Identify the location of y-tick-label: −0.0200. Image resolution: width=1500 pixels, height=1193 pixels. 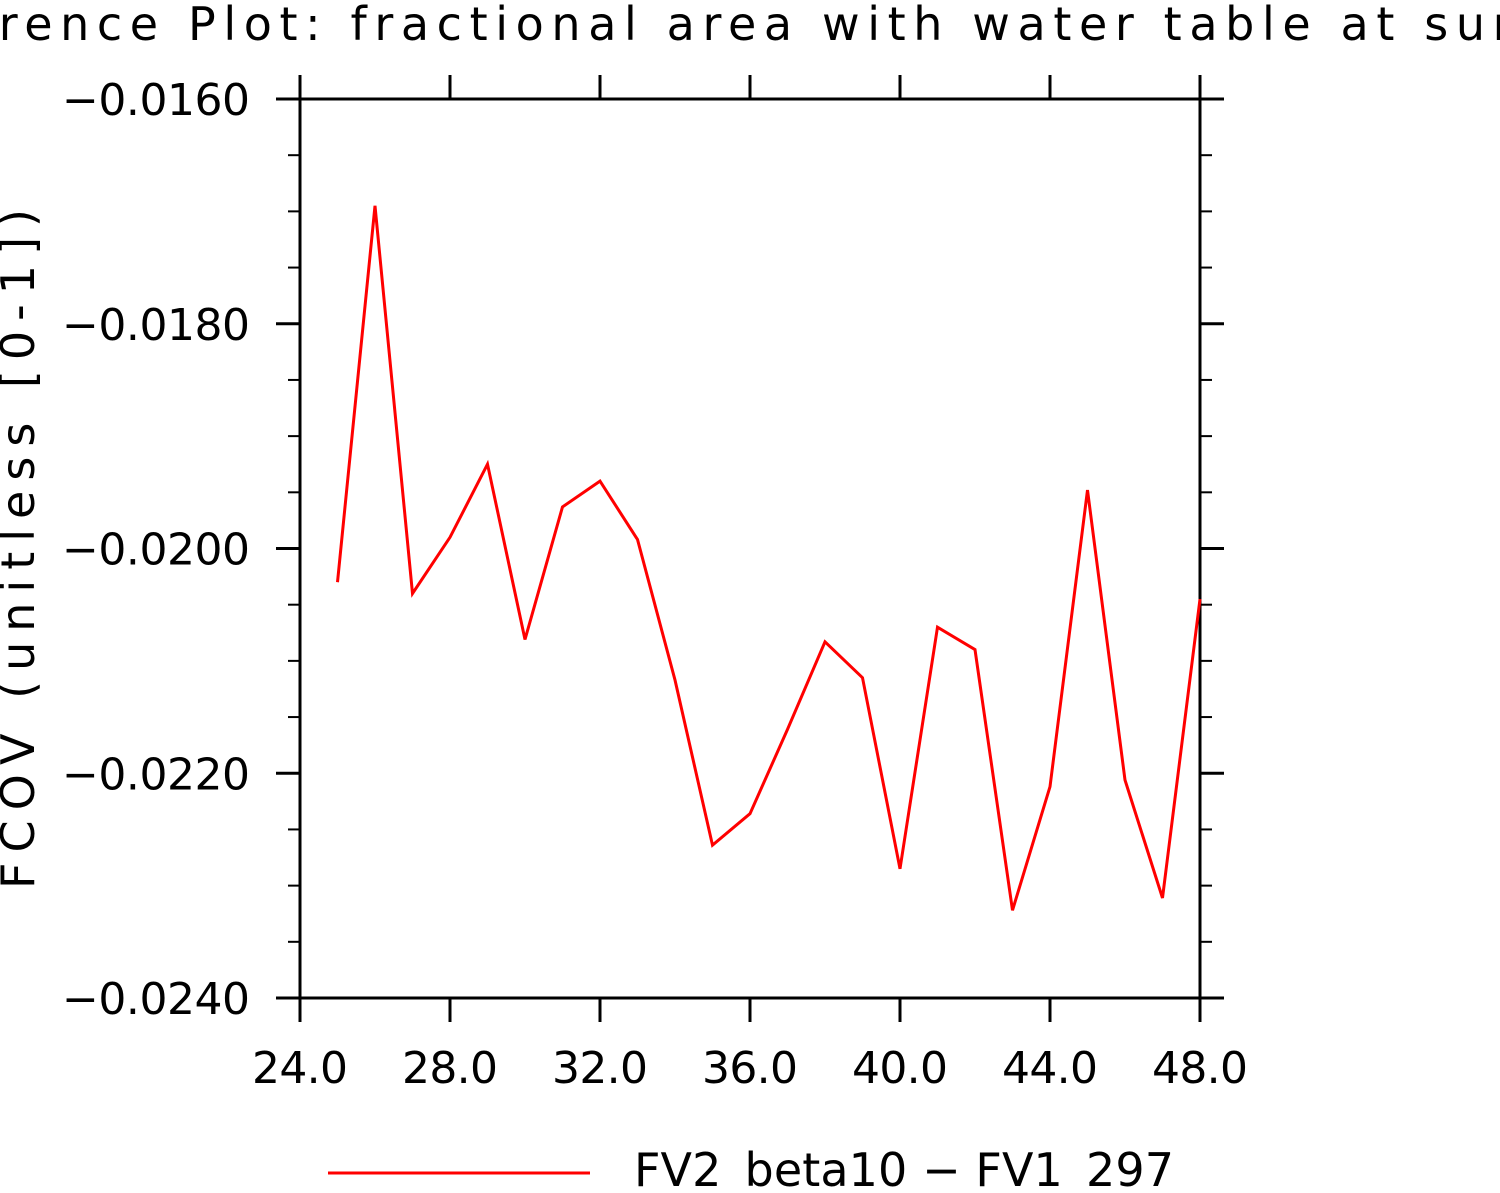
(156, 550).